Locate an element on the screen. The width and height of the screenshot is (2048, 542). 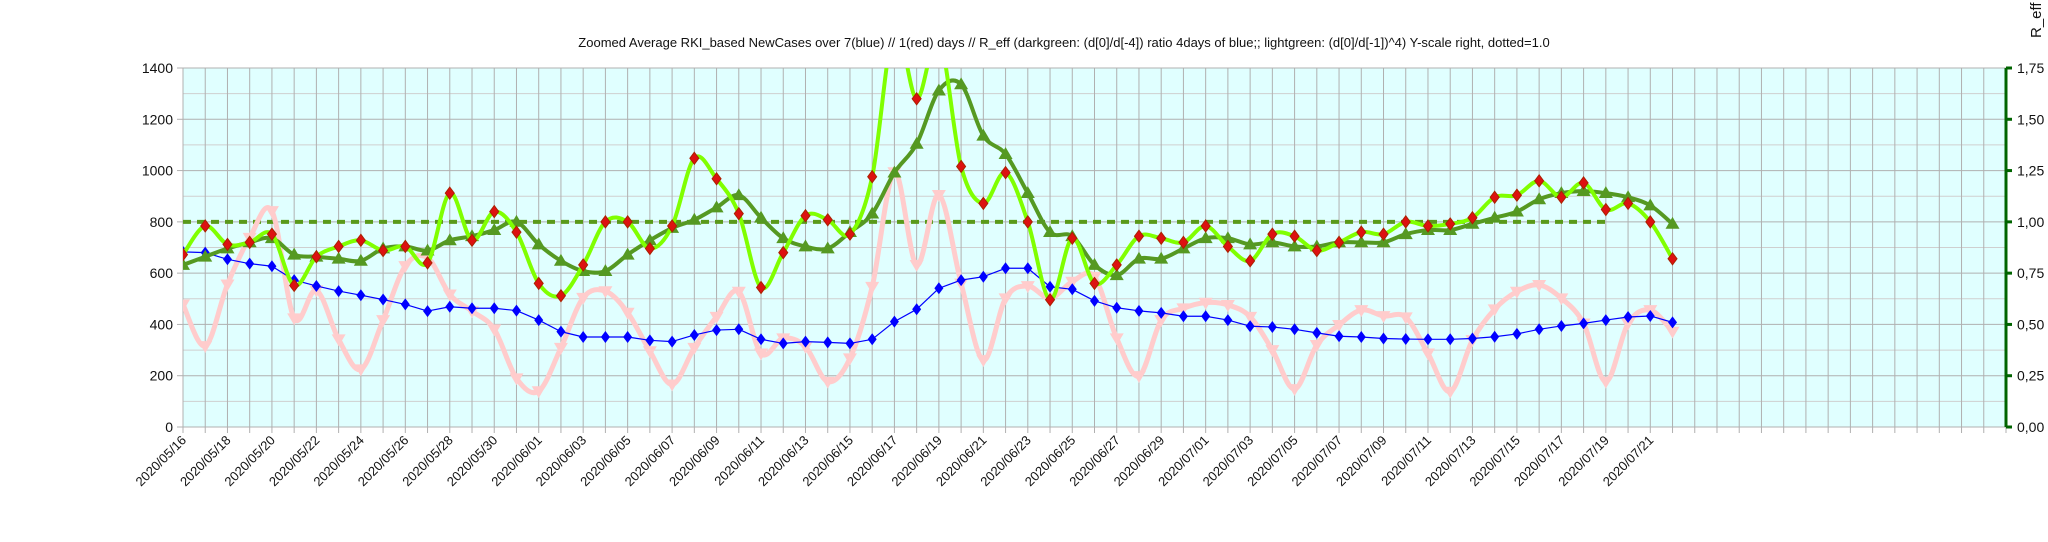
y-tick-label: 800 is located at coordinates (162, 222).